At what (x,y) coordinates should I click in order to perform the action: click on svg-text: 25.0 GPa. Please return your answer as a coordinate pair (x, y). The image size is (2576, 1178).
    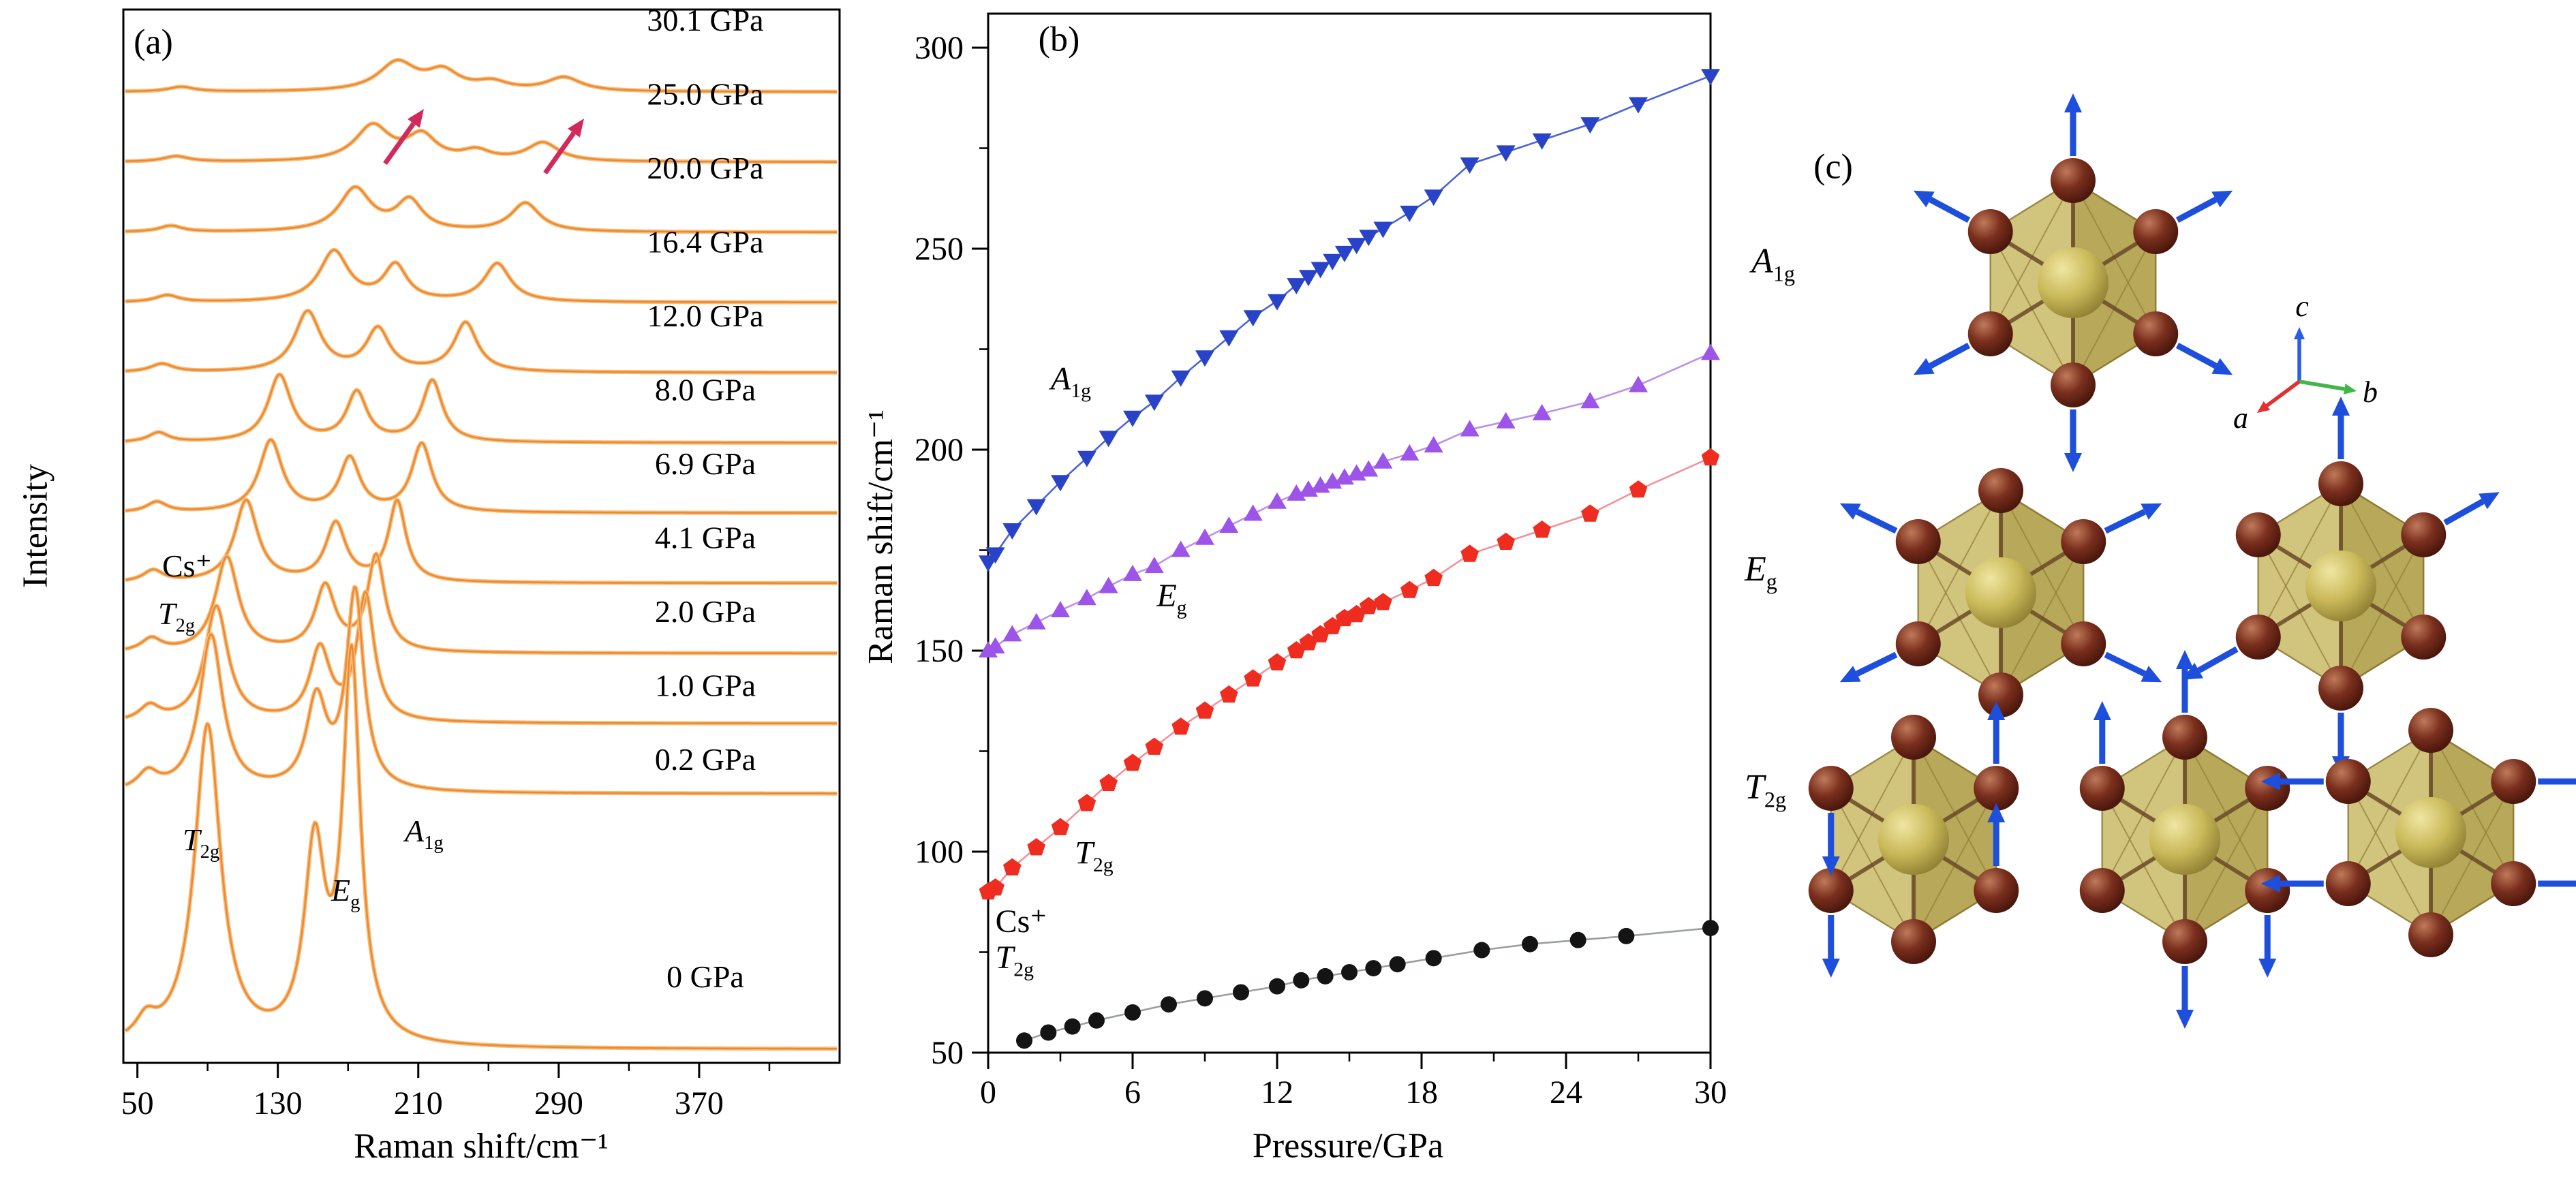
    Looking at the image, I should click on (705, 95).